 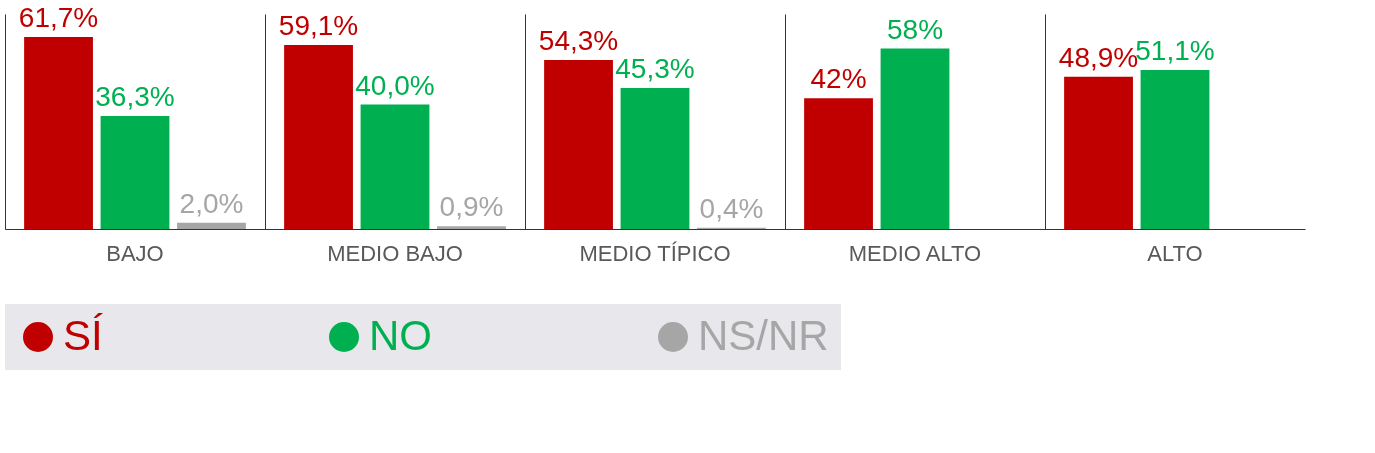 What do you see at coordinates (83, 335) in the screenshot?
I see `legend-label: SÍ` at bounding box center [83, 335].